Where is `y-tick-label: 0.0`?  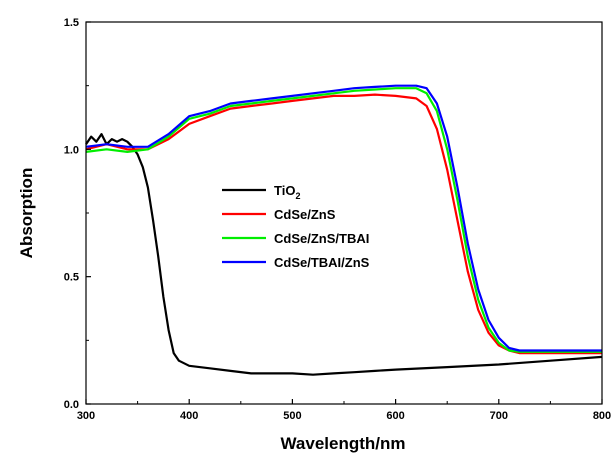 y-tick-label: 0.0 is located at coordinates (71, 405).